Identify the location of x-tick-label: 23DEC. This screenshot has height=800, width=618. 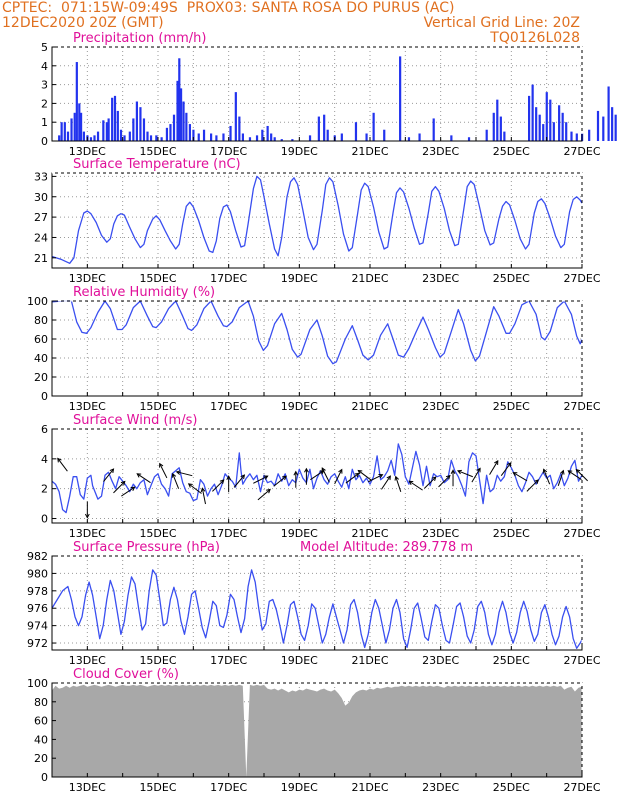
(440, 406).